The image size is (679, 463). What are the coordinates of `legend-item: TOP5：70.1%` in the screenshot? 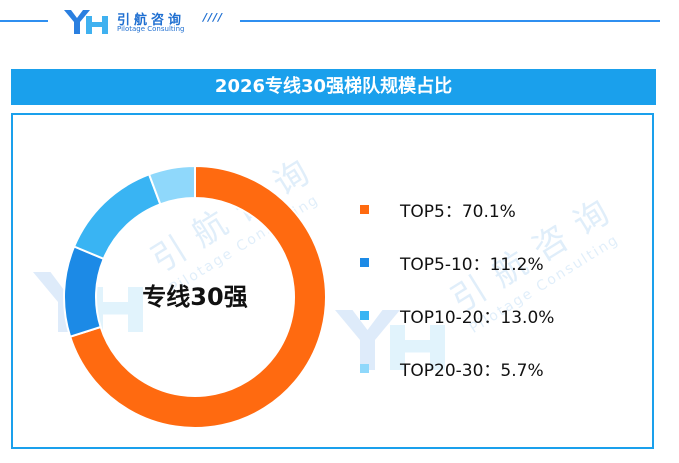 It's located at (457, 209).